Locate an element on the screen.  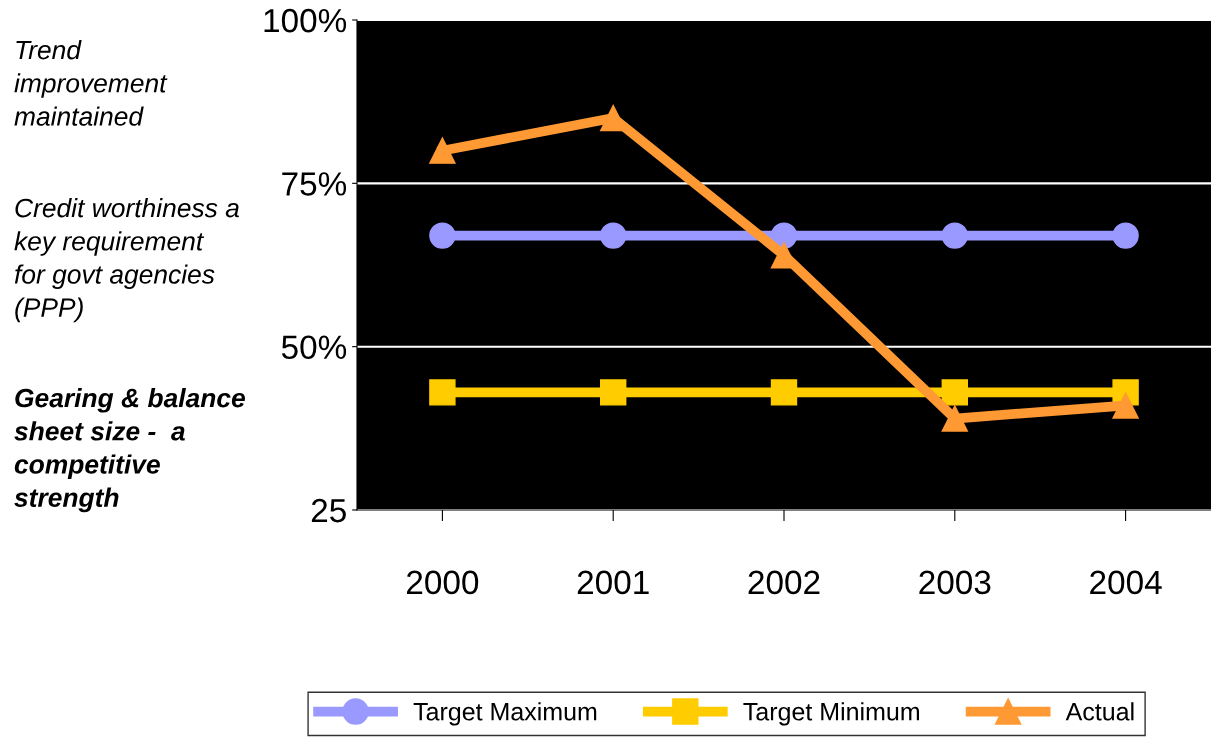
y-tick-label: 25 is located at coordinates (328, 510).